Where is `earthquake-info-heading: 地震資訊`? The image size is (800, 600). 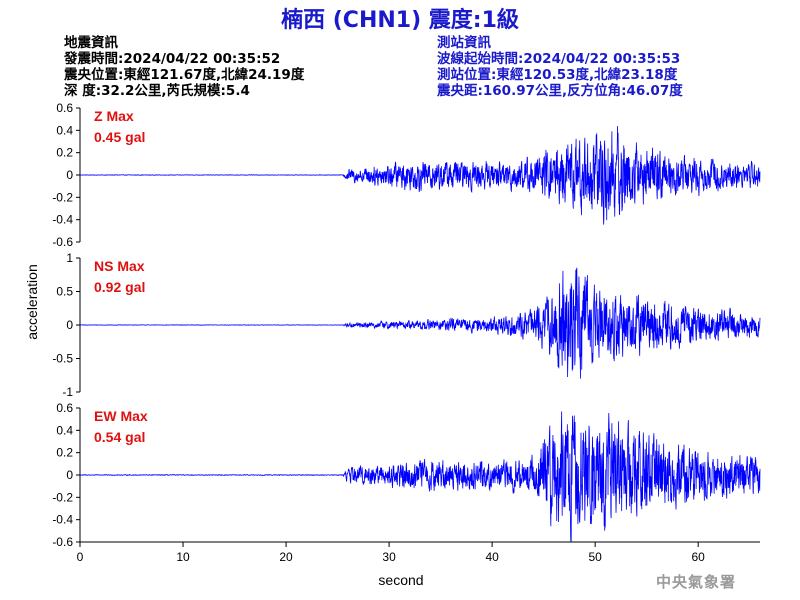 earthquake-info-heading: 地震資訊 is located at coordinates (91, 43).